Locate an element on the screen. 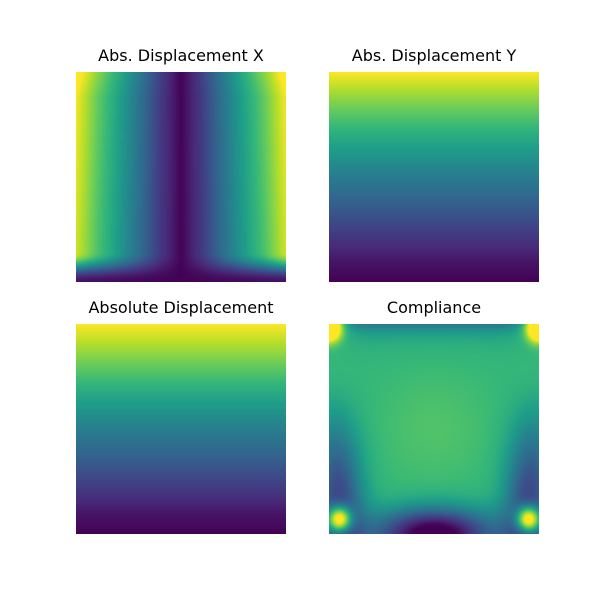 The height and width of the screenshot is (600, 600). chart-title: Absolute Displacement is located at coordinates (181, 307).